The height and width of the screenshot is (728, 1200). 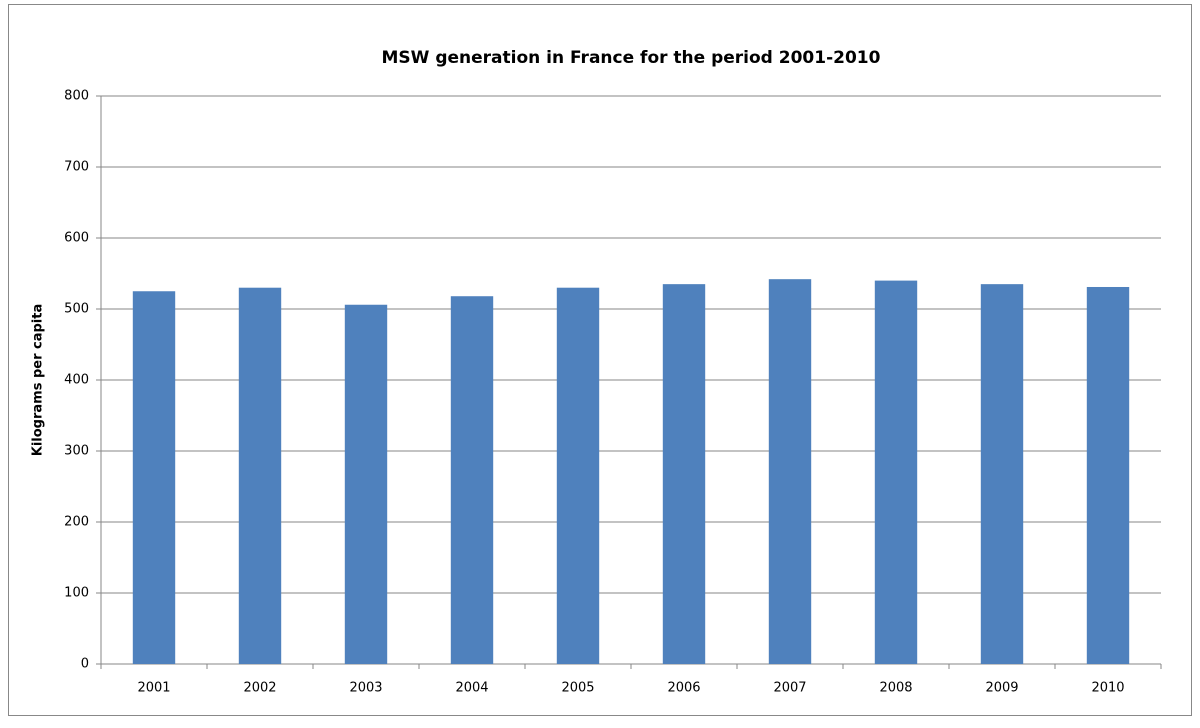 I want to click on x-tick-label: 2003, so click(x=365, y=688).